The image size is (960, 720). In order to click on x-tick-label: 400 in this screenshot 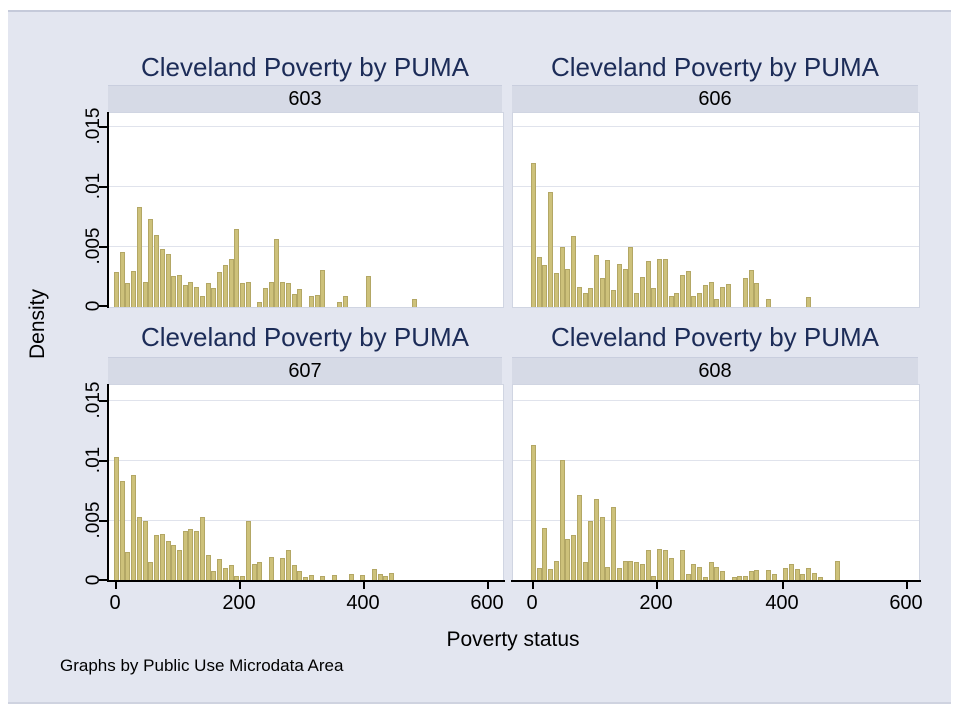, I will do `click(782, 603)`.